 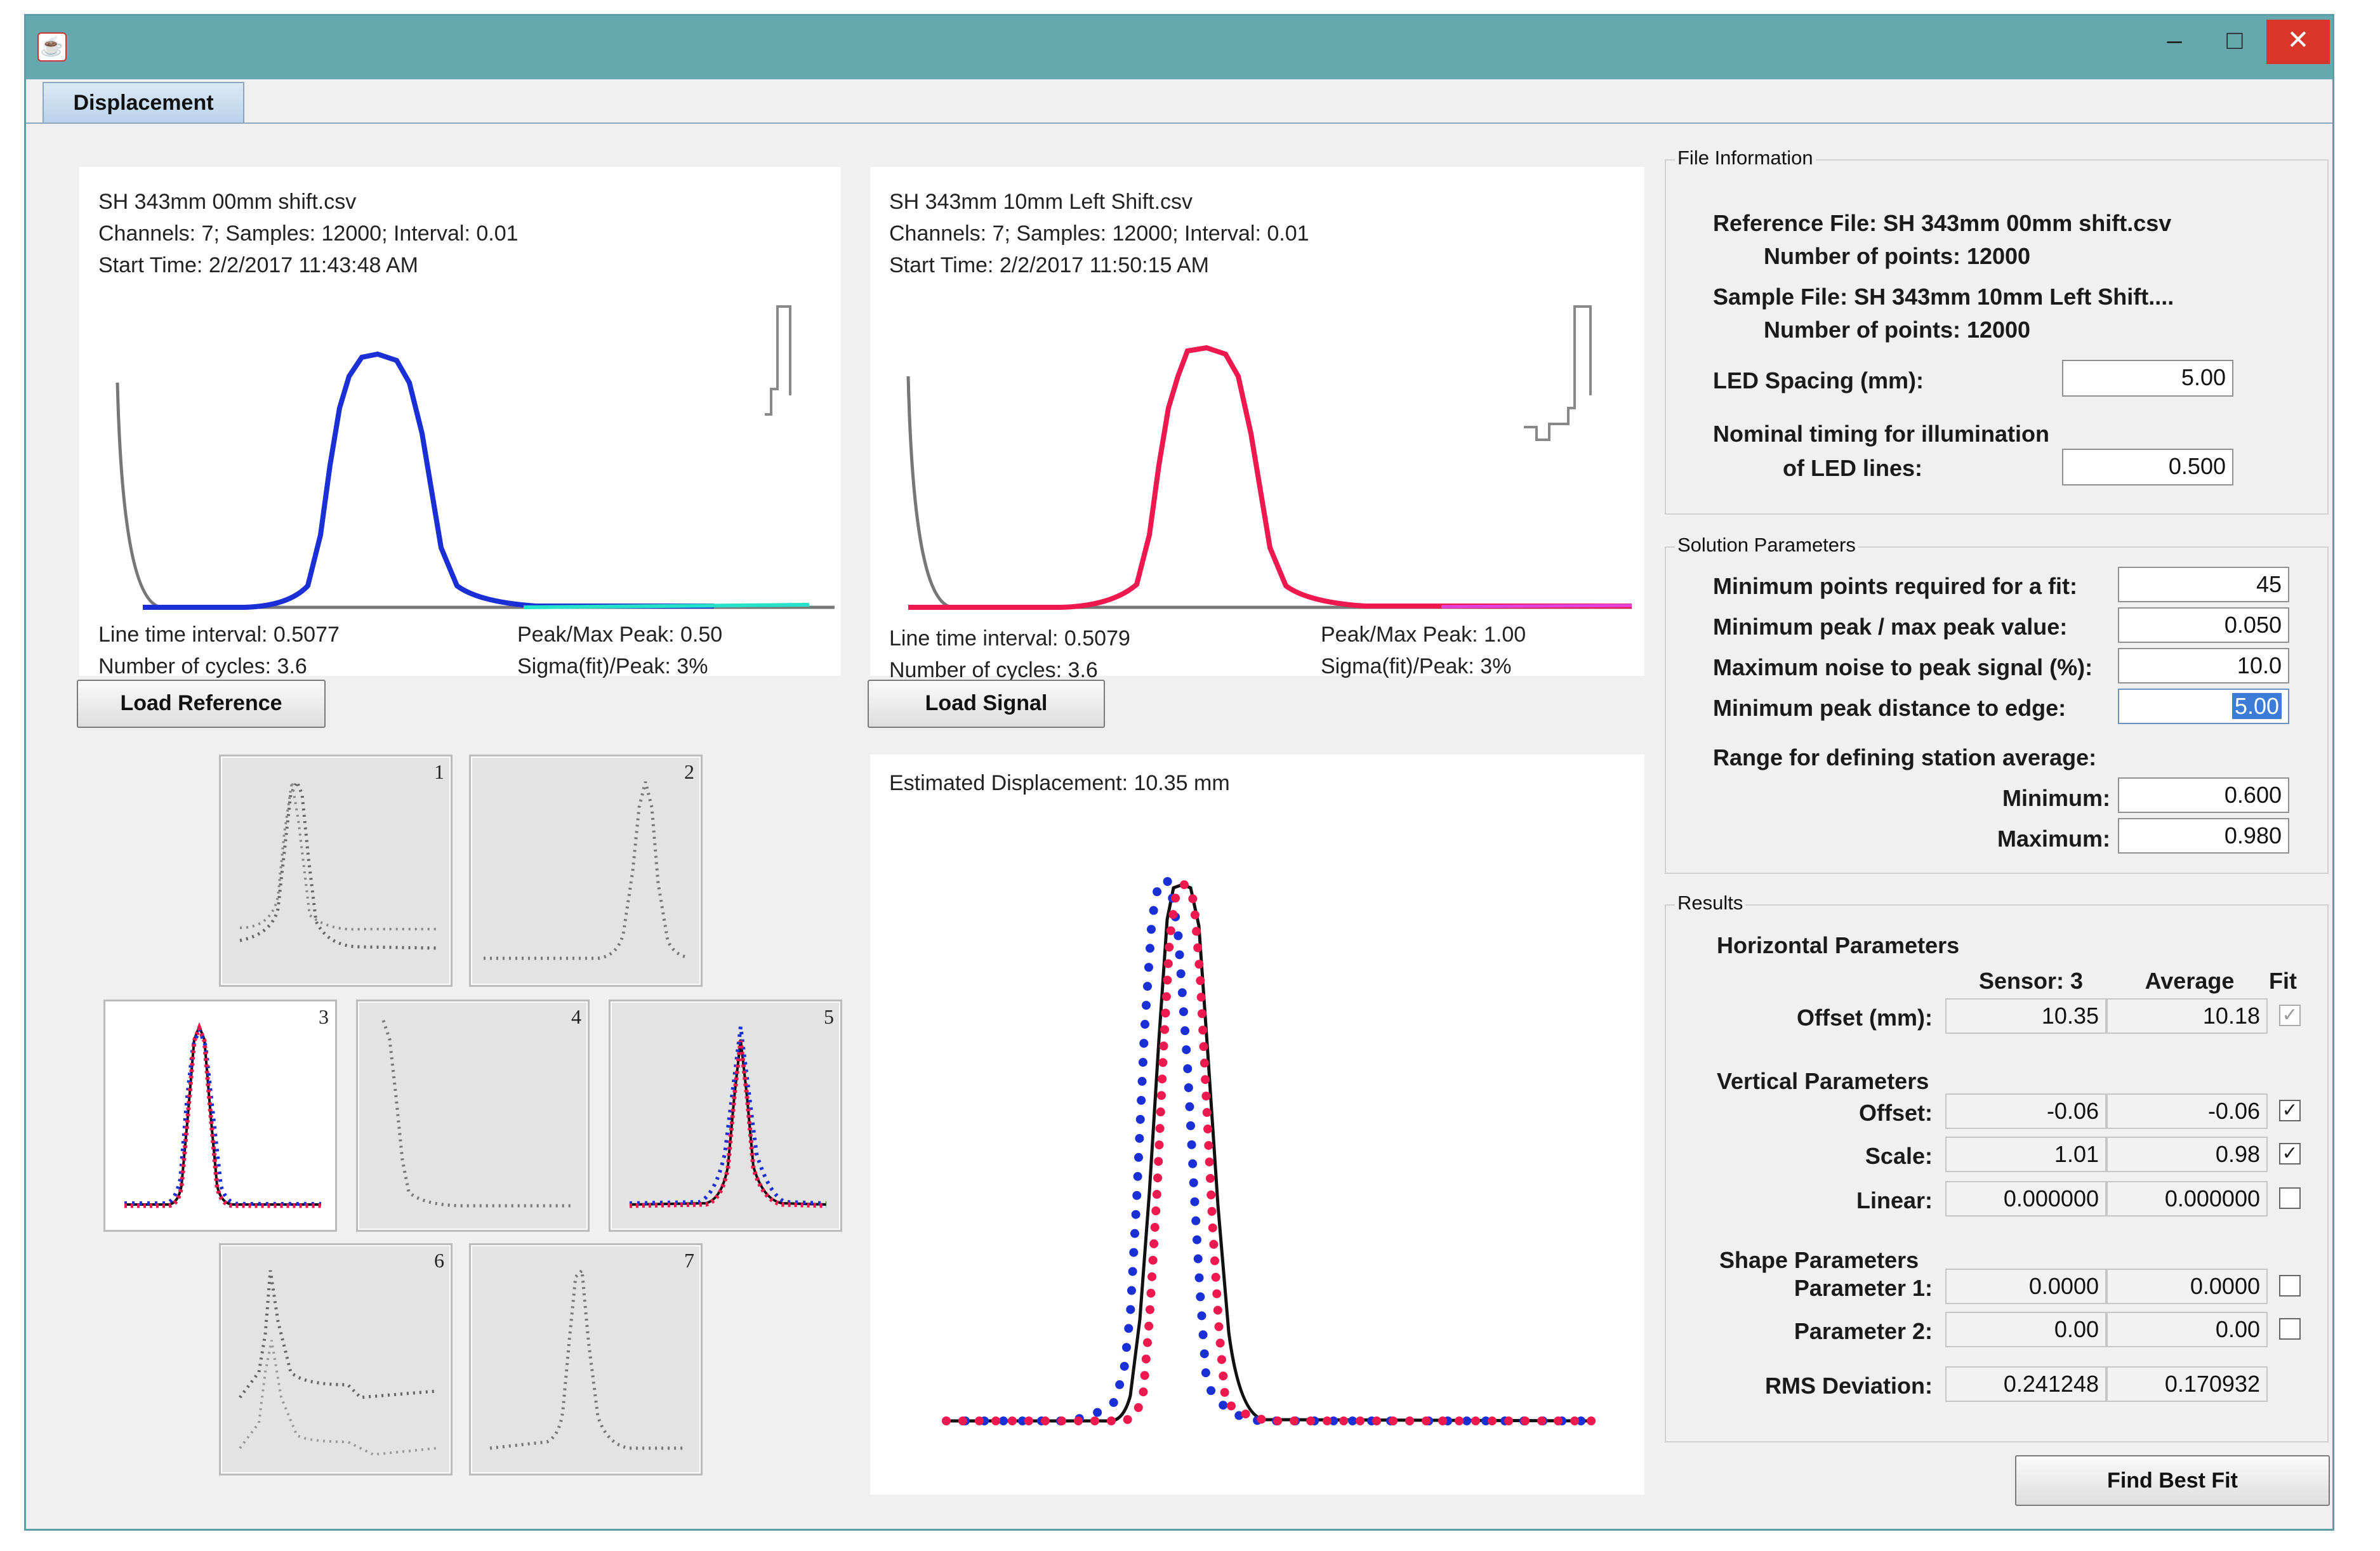 I want to click on minimize-button: –, so click(x=2174, y=40).